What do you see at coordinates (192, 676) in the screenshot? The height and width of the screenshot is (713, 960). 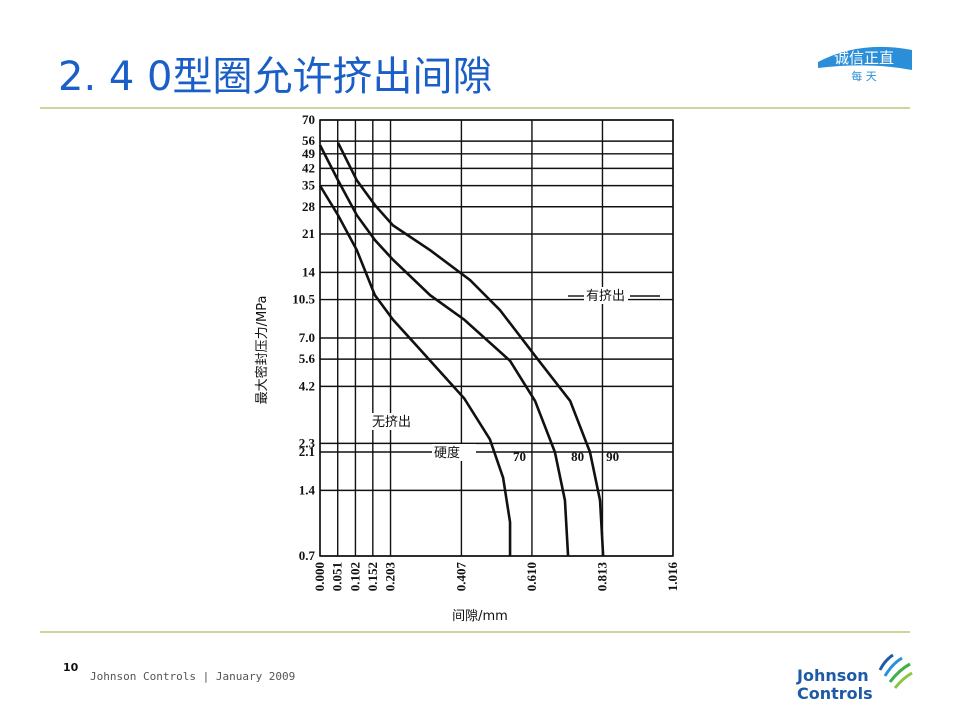 I see `footer-text: Johnson Controls | January 2009` at bounding box center [192, 676].